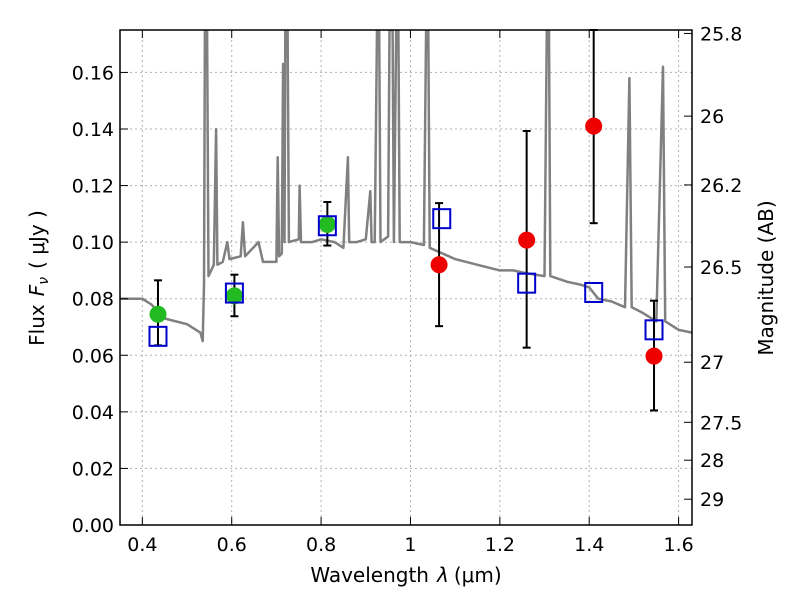 This screenshot has width=800, height=600. I want to click on y-tick-label: 0.04, so click(93, 413).